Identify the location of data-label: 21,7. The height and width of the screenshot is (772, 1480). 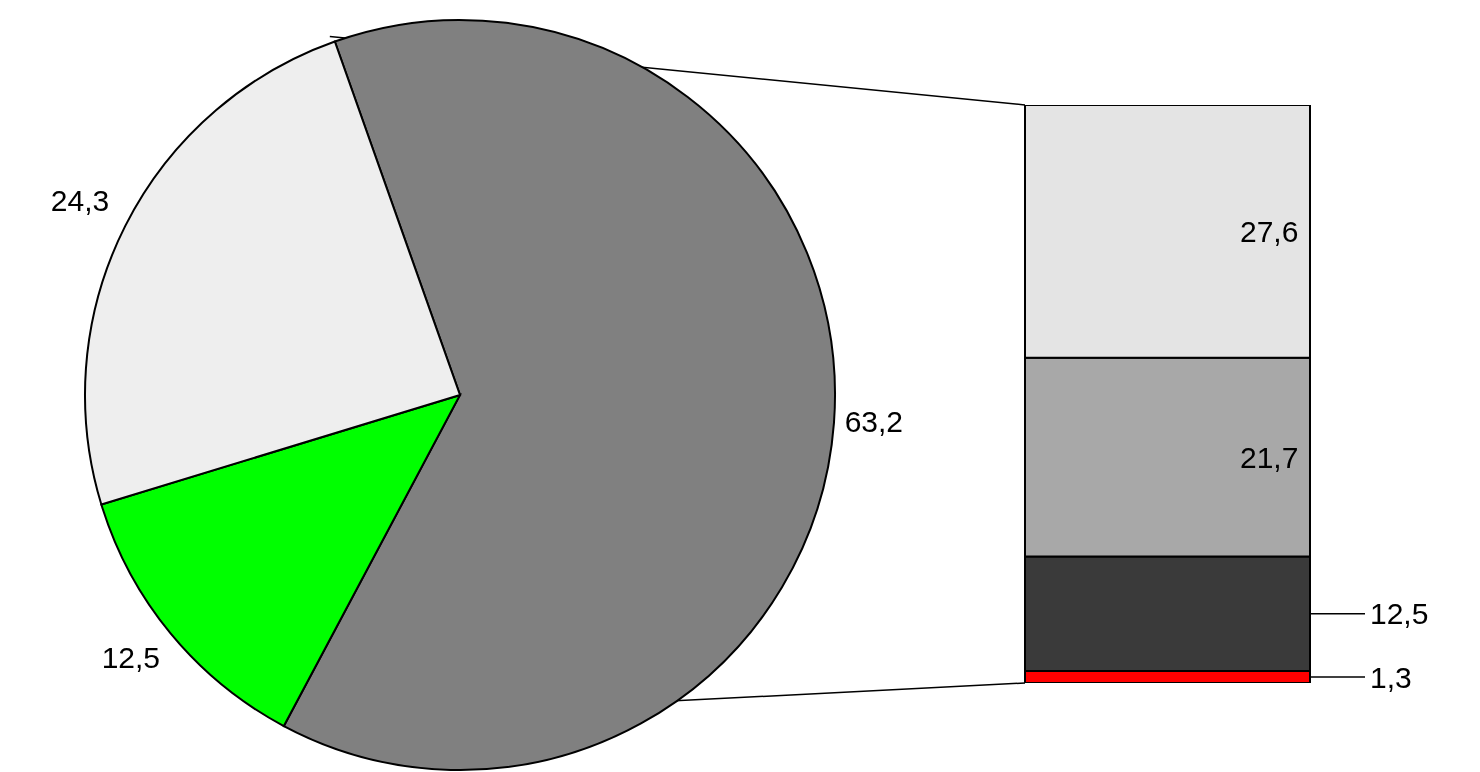
(1269, 457).